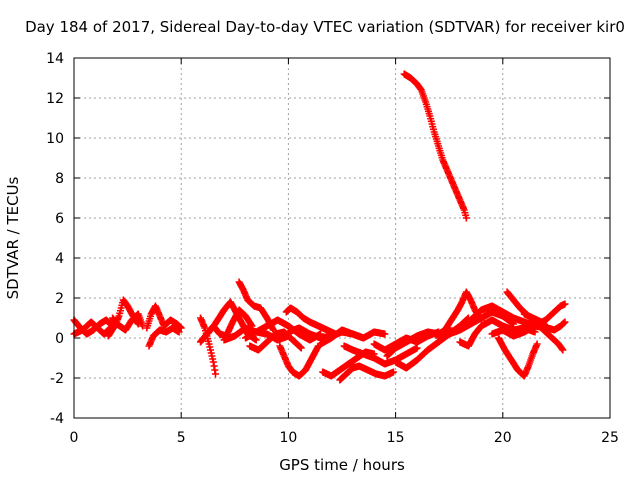 This screenshot has width=640, height=480. I want to click on y-tick-label: 8, so click(59, 179).